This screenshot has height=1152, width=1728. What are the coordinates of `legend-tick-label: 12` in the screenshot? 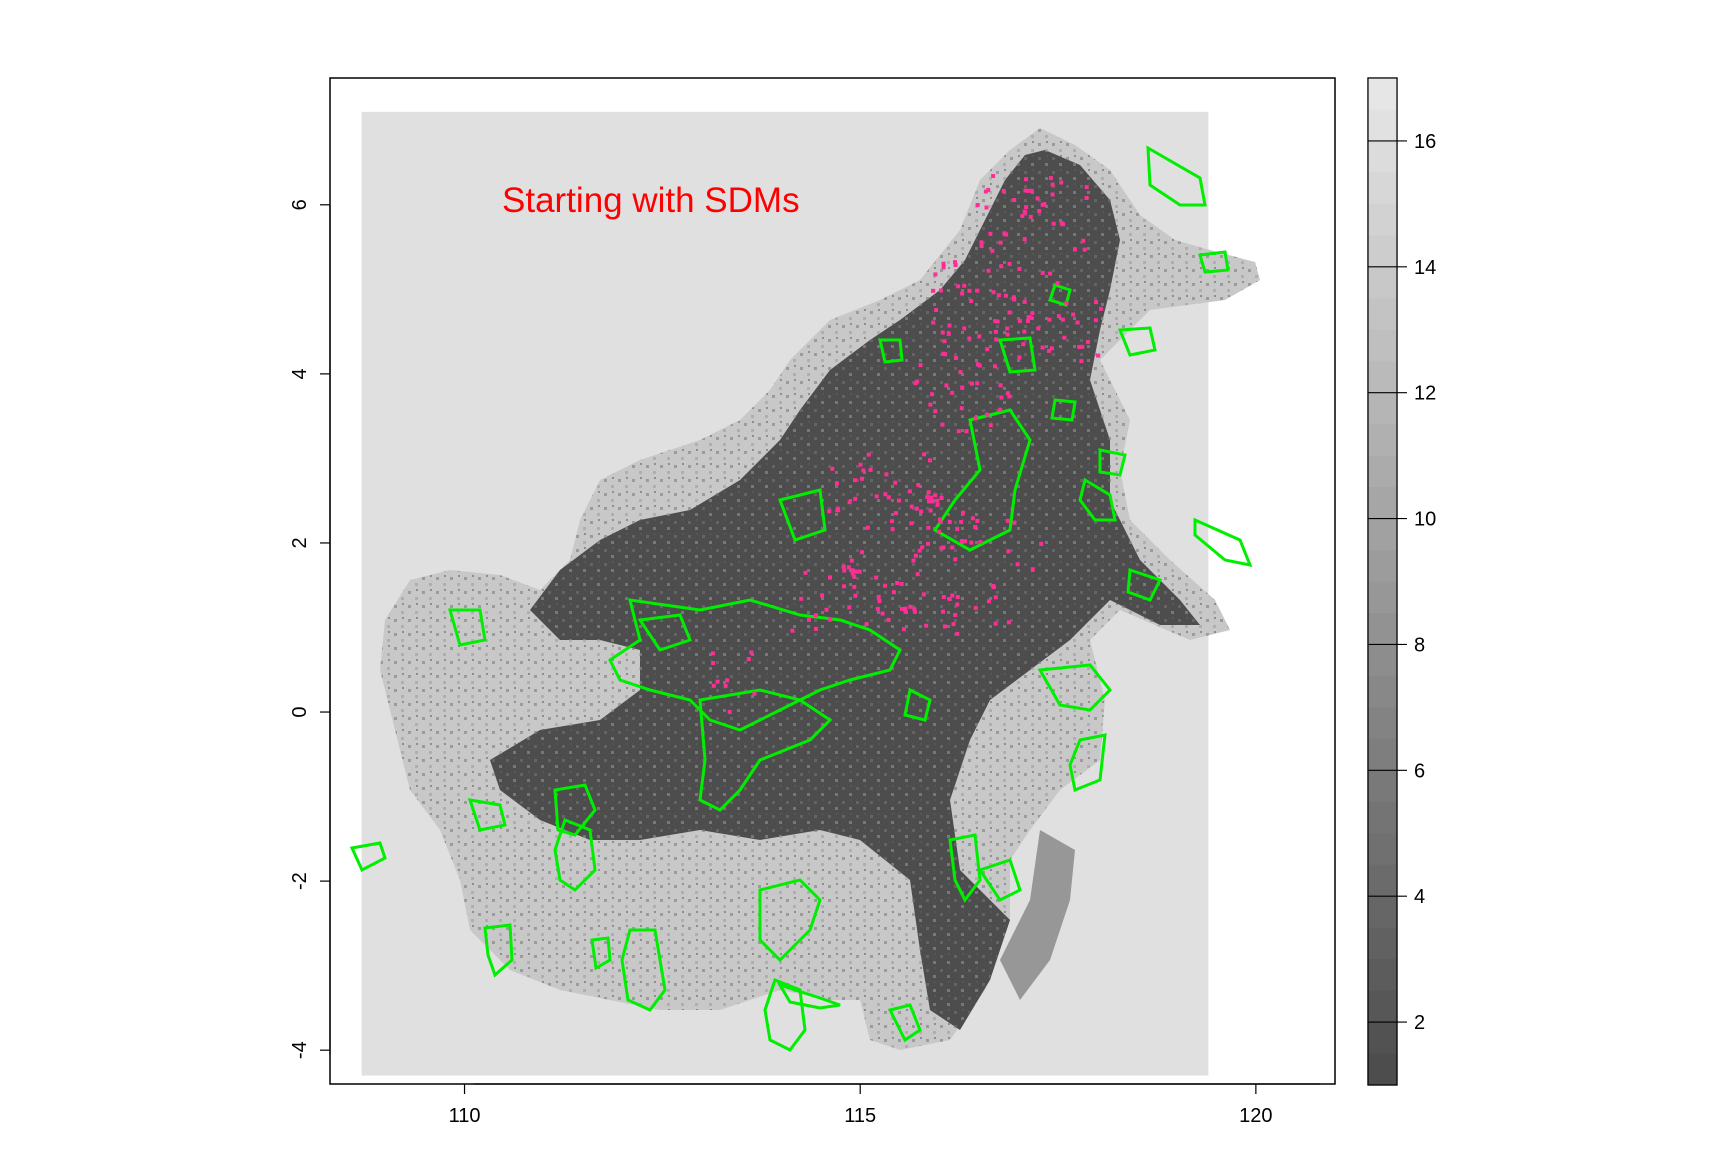 It's located at (1425, 394).